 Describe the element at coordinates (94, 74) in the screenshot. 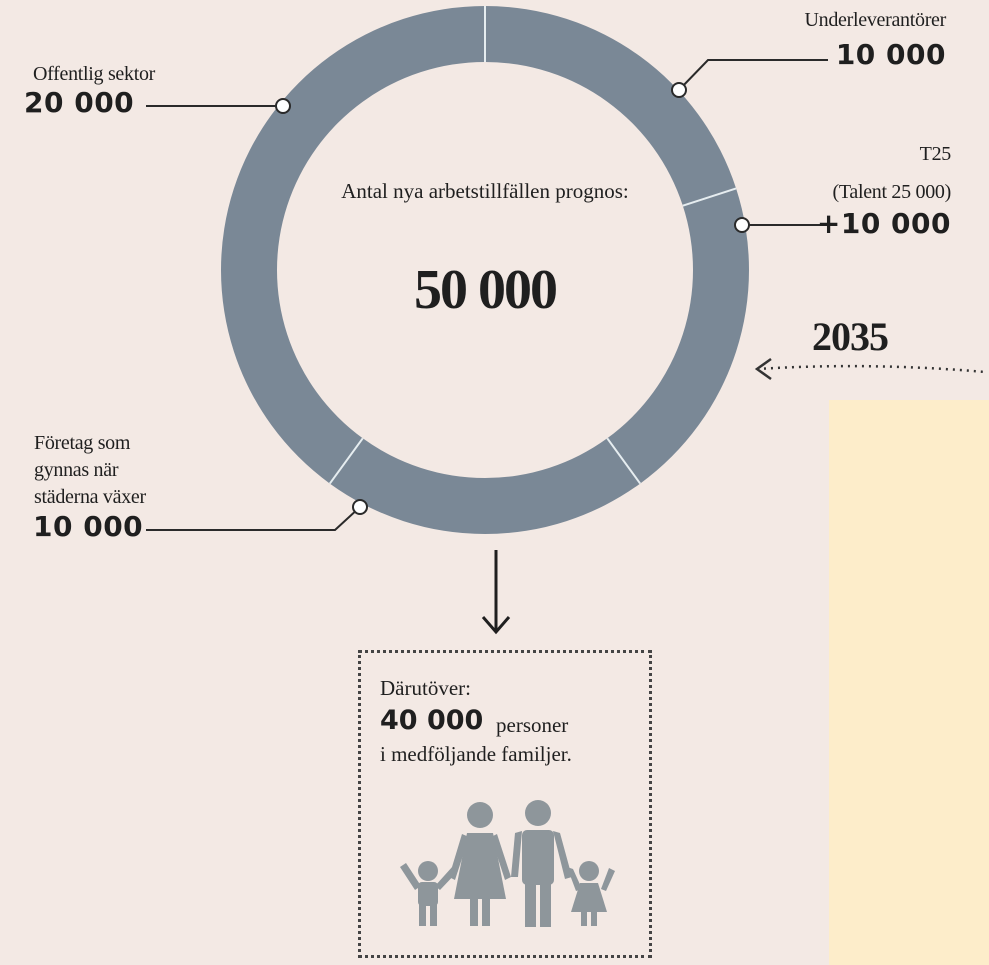

I see `label-offentlig-sektor: Offentlig sektor` at that location.